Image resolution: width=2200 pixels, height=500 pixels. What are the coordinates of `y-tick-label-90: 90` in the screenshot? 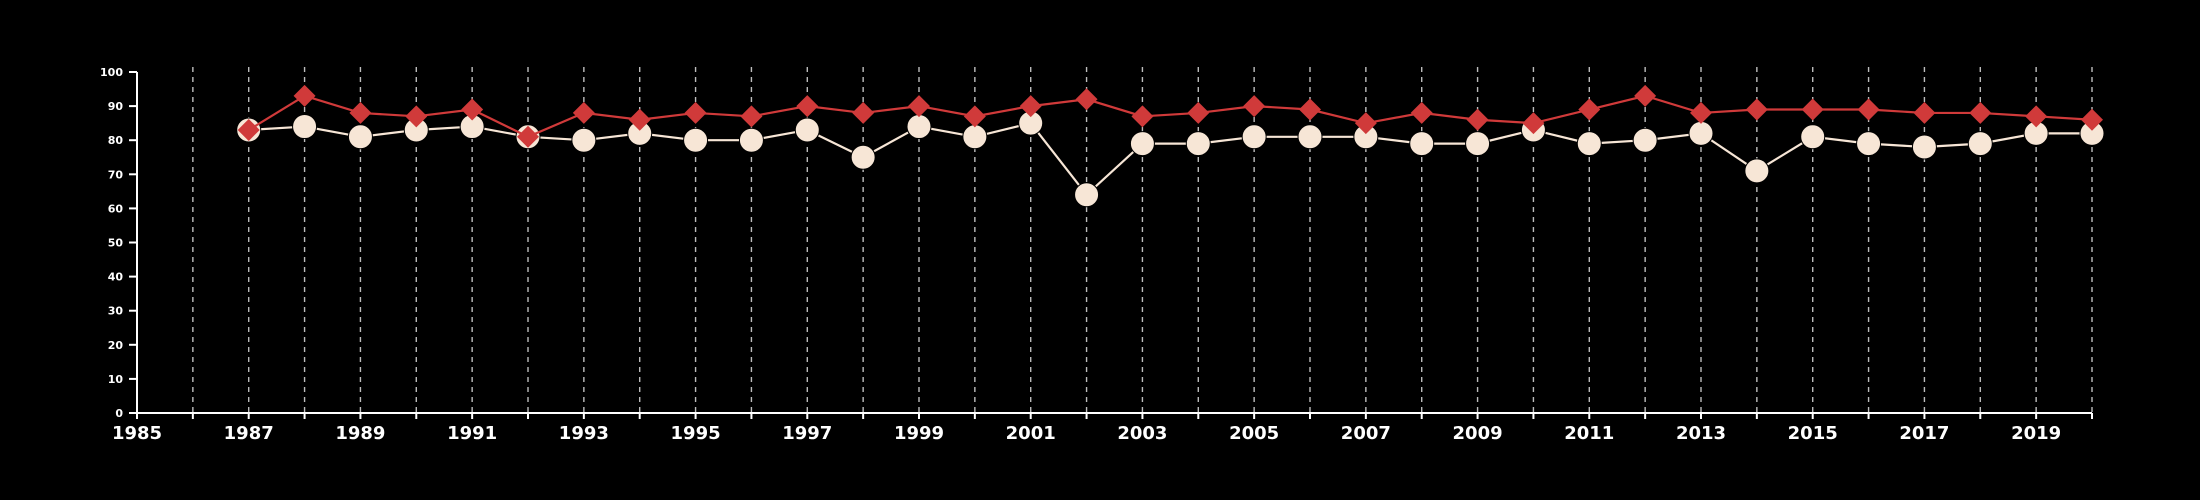 It's located at (116, 106).